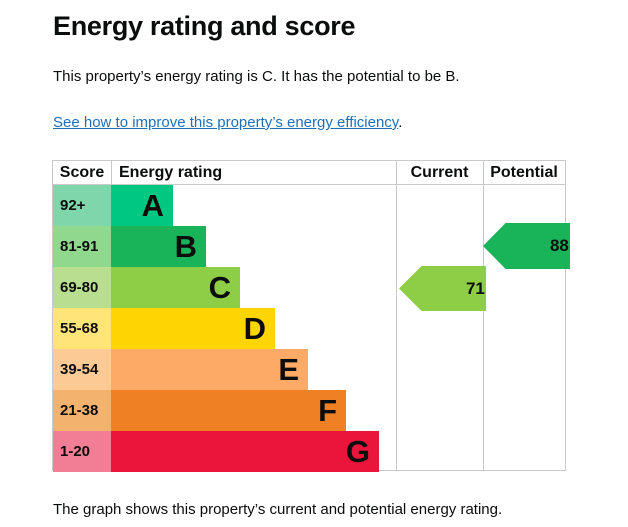  I want to click on potential-rating-letter: B, so click(584, 245).